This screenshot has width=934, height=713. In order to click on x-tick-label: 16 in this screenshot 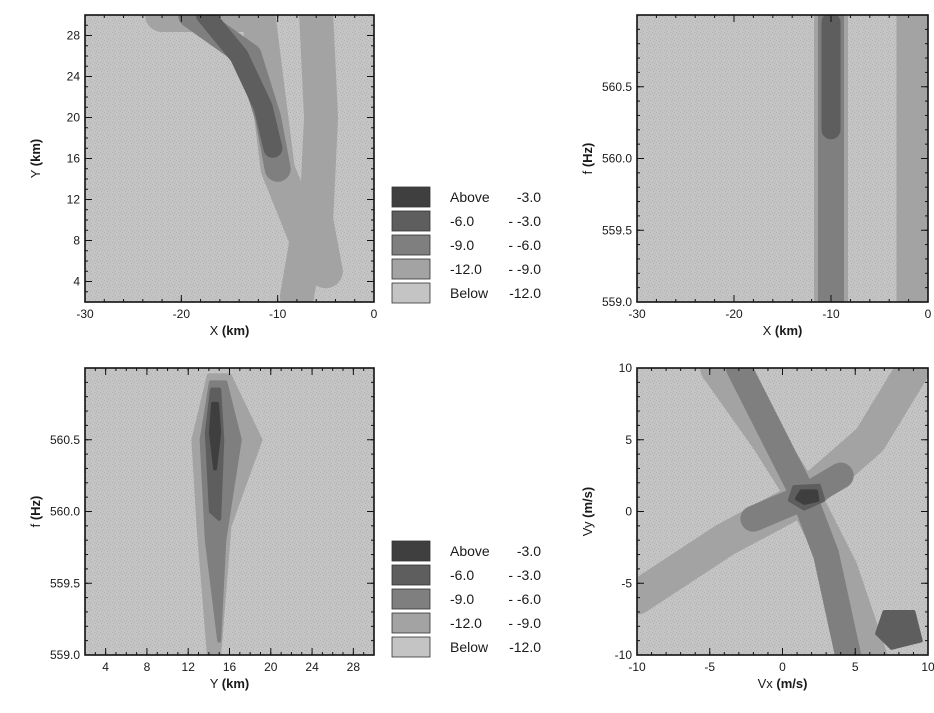, I will do `click(230, 667)`.